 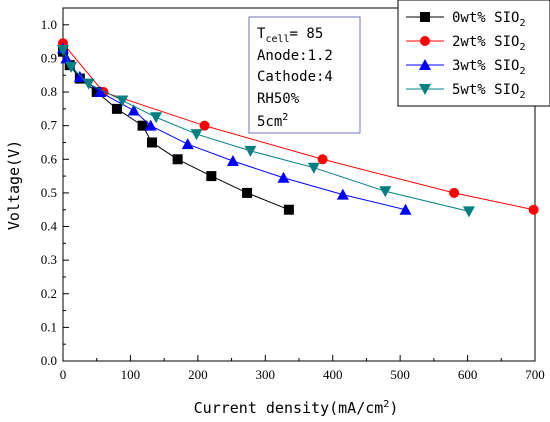 What do you see at coordinates (49, 326) in the screenshot?
I see `y-tick-label: 0.1` at bounding box center [49, 326].